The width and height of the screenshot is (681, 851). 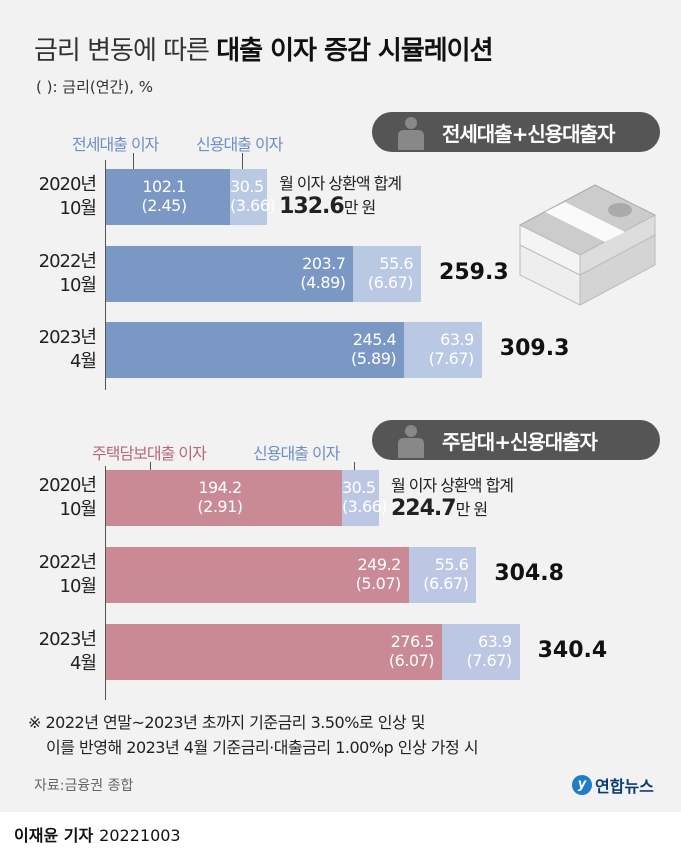 What do you see at coordinates (257, 575) in the screenshot?
I see `bar-segment: 249.2 (5.07)` at bounding box center [257, 575].